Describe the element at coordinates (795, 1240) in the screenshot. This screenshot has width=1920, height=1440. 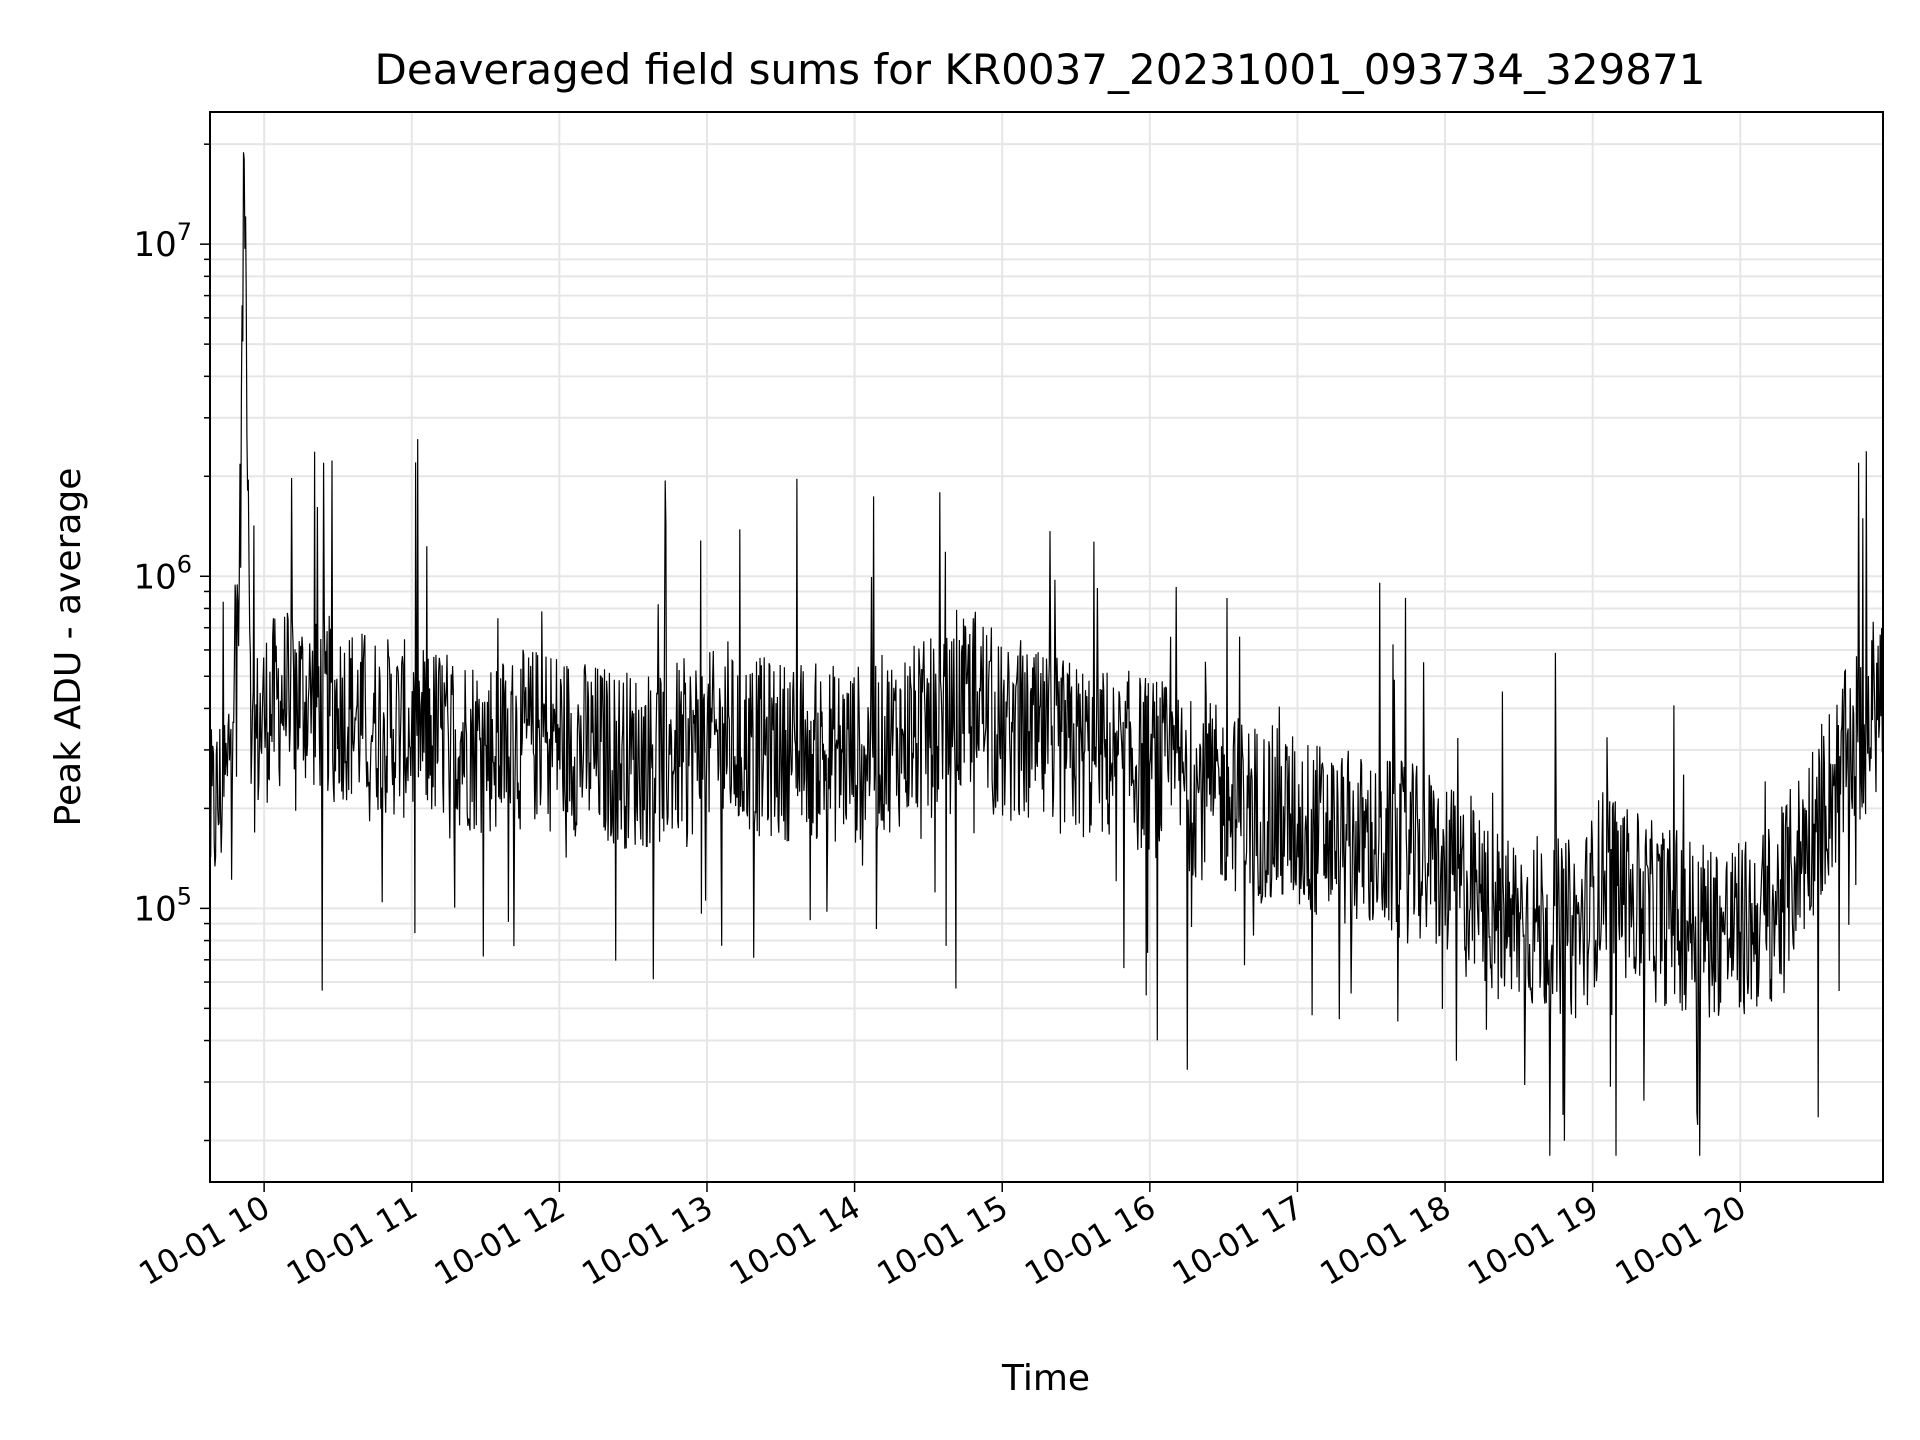
I see `x-tick-label: 10-01 14` at that location.